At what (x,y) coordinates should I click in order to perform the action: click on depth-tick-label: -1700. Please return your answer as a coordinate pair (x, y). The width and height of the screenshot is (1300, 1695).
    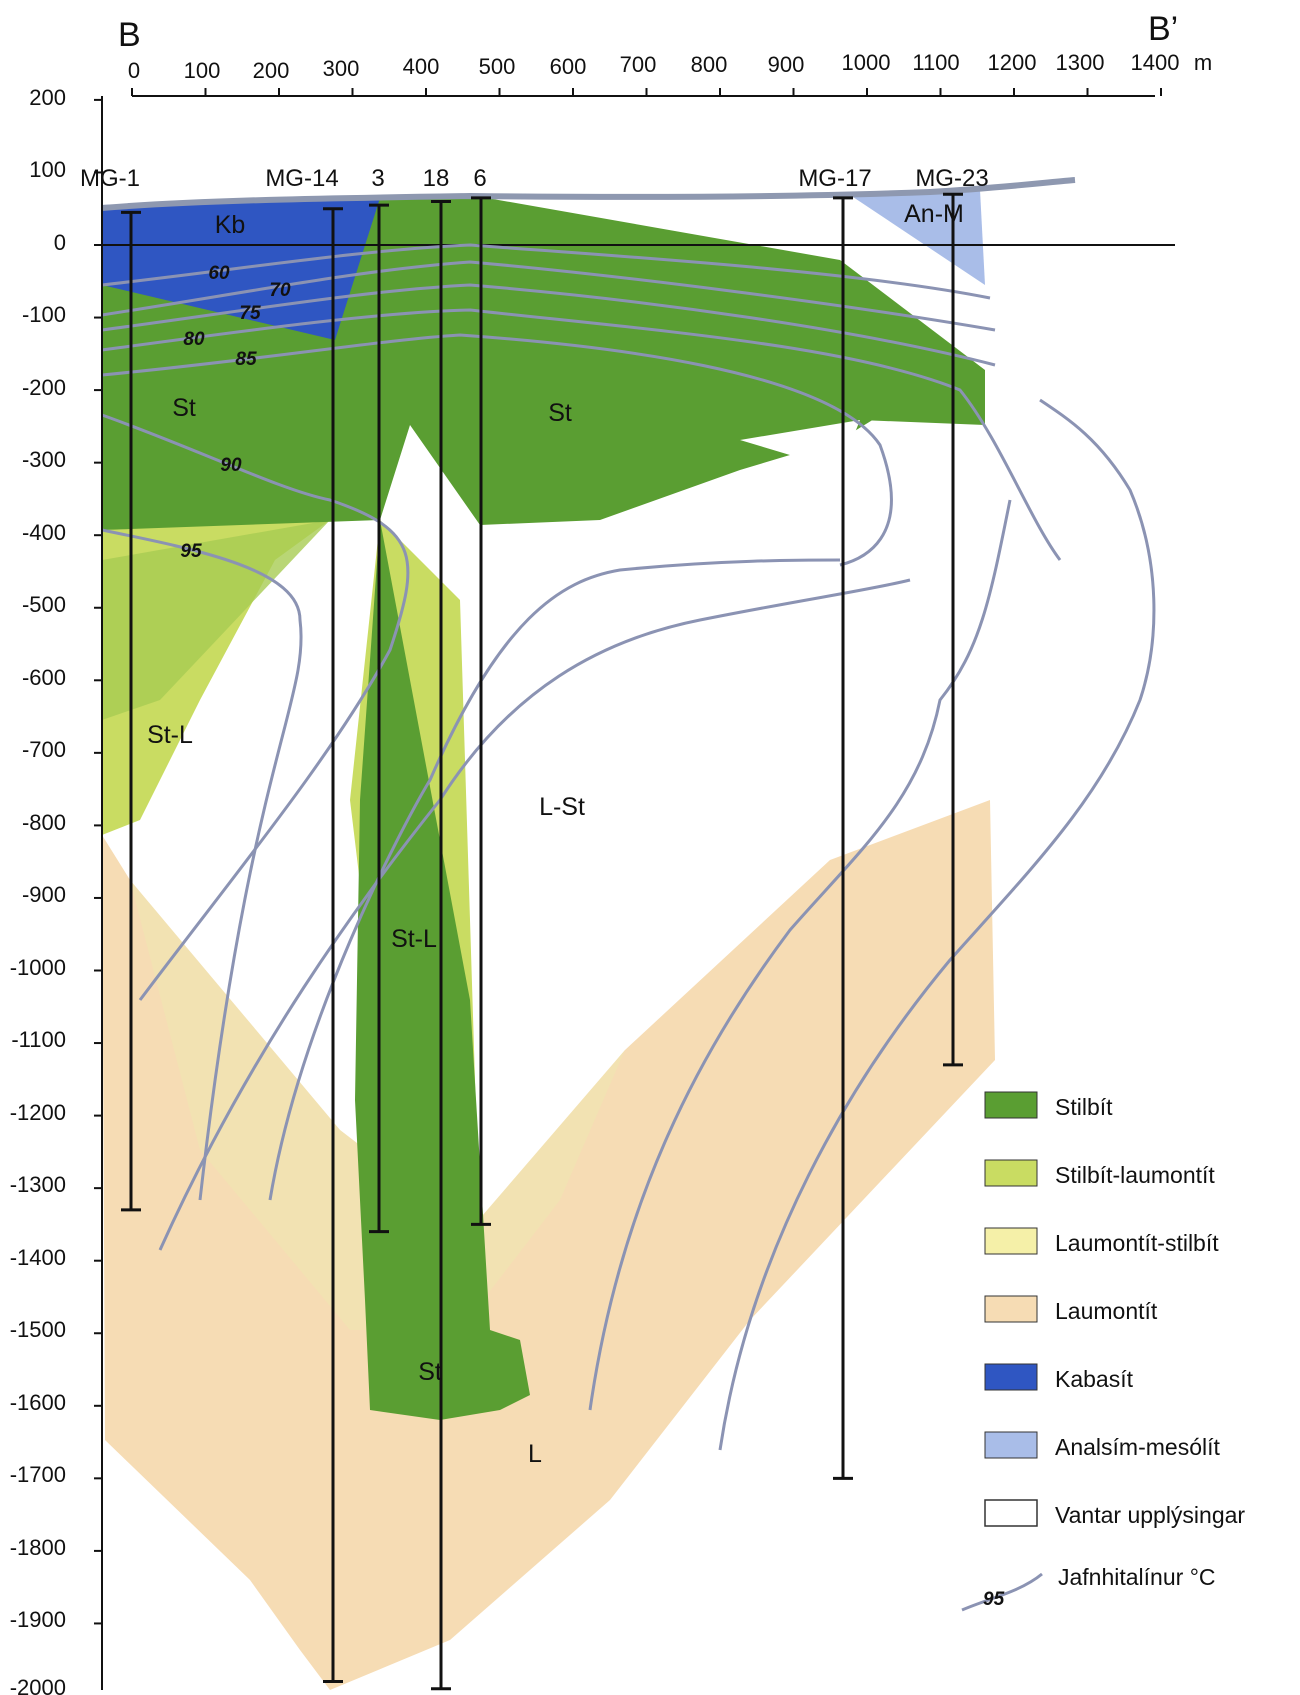
    Looking at the image, I should click on (38, 1474).